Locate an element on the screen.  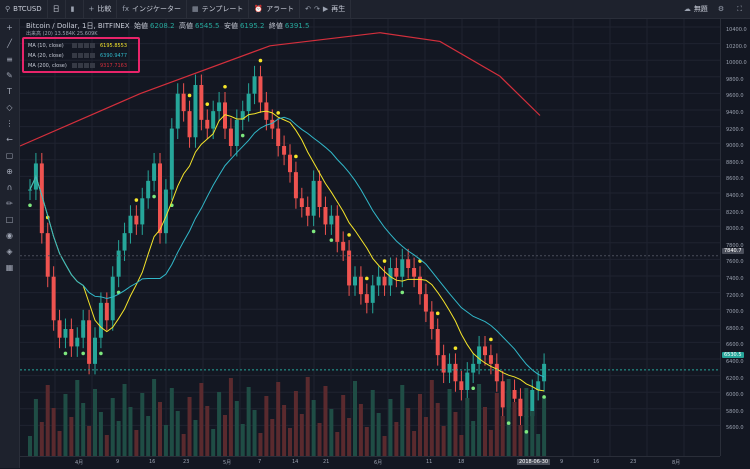
compare-button: + 比較 is located at coordinates (101, 9).